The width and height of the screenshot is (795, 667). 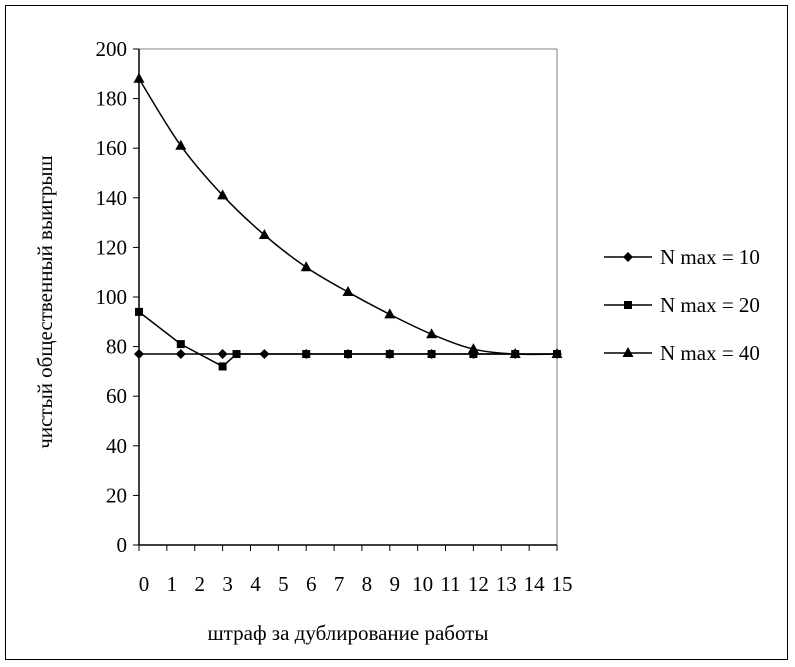 I want to click on y-tick-label: 140, so click(x=112, y=198).